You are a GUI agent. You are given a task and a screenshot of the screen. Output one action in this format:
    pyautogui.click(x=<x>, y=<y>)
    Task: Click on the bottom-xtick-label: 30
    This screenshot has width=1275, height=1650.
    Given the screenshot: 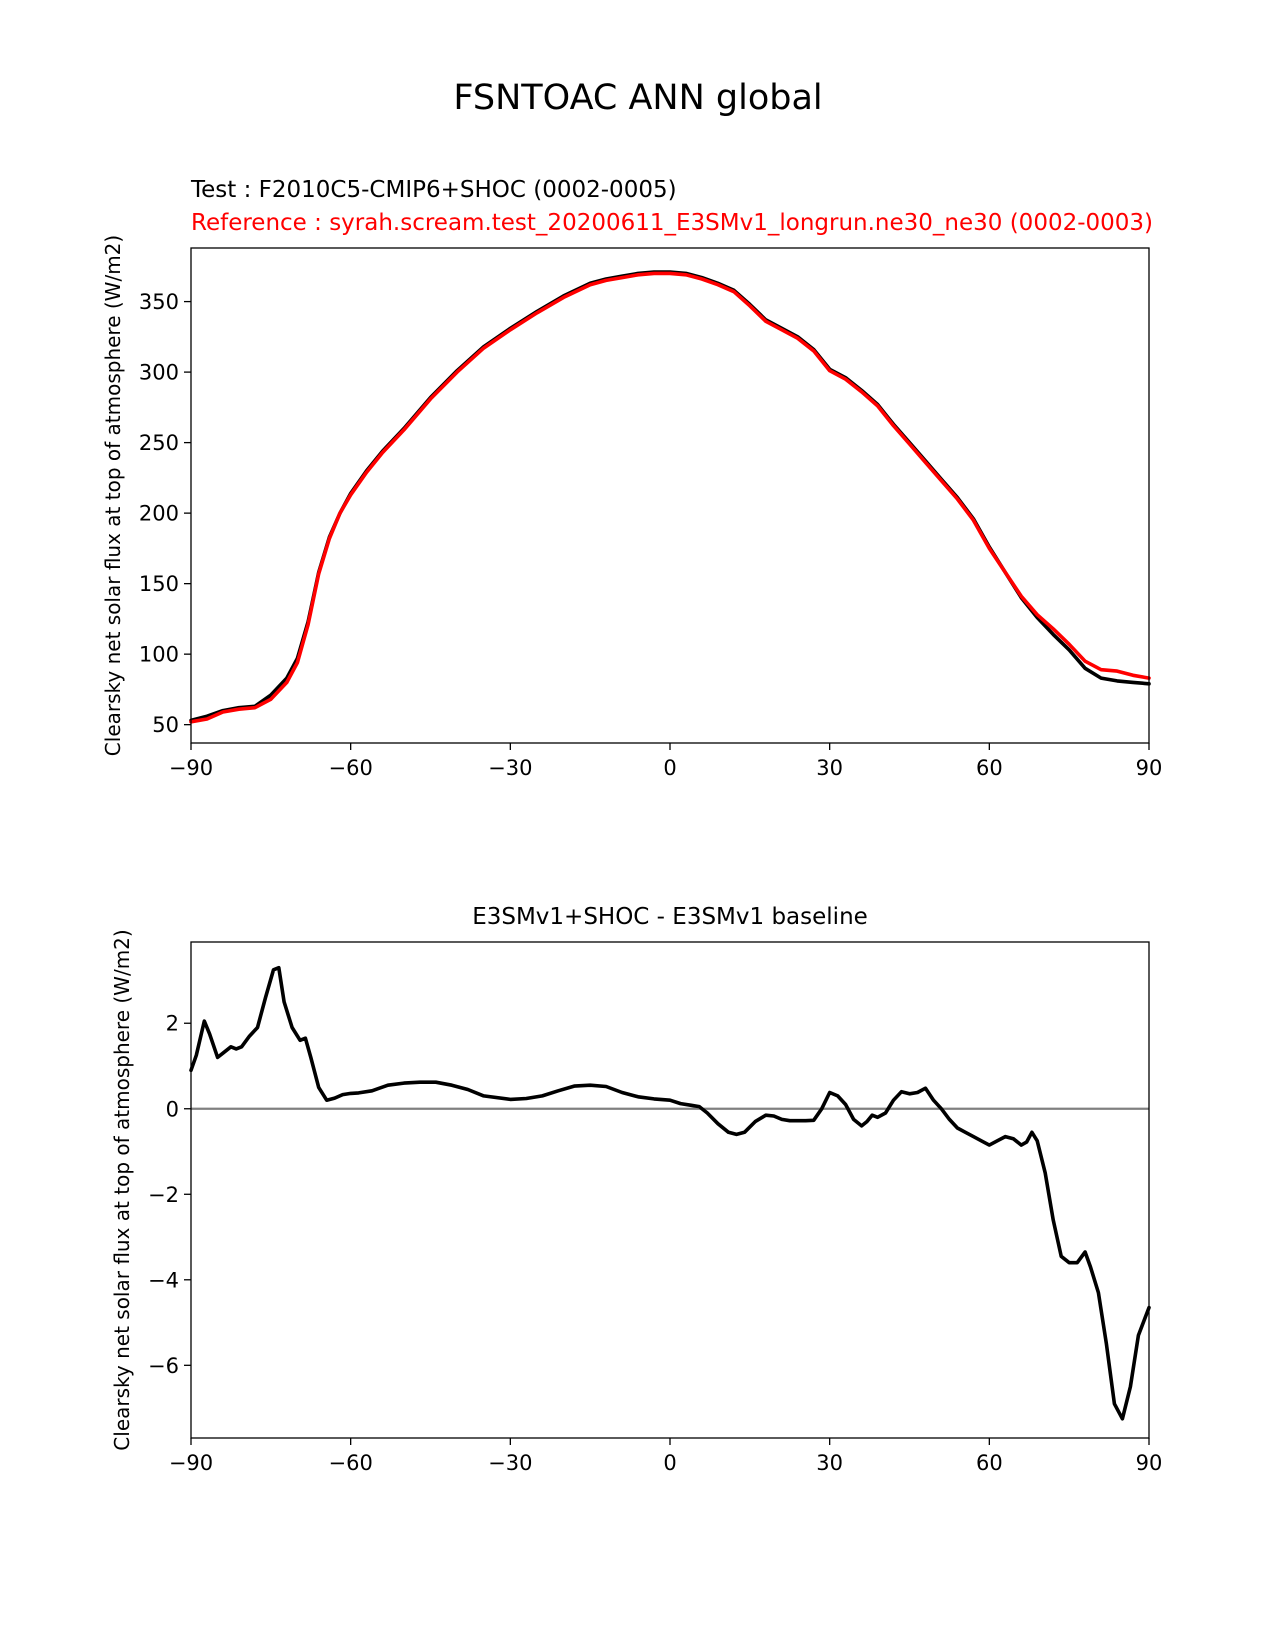 What is the action you would take?
    pyautogui.click(x=829, y=1463)
    